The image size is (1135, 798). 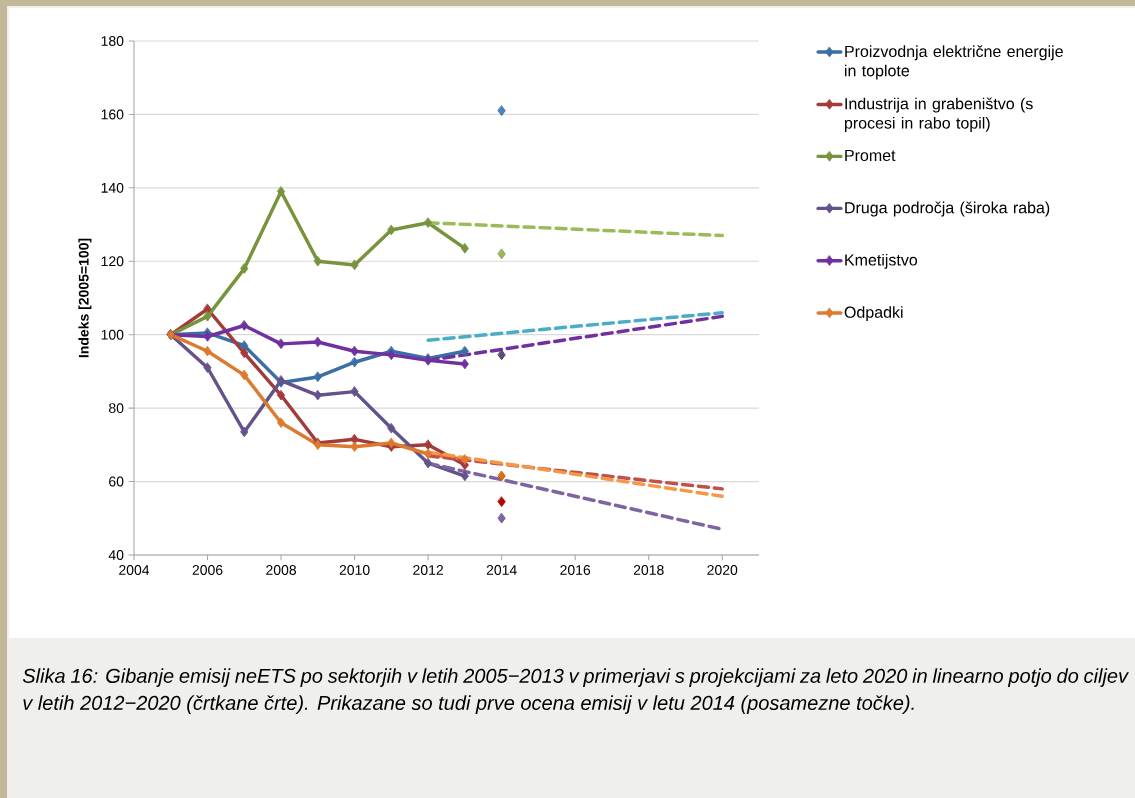 What do you see at coordinates (112, 261) in the screenshot?
I see `y-tick-label: 120` at bounding box center [112, 261].